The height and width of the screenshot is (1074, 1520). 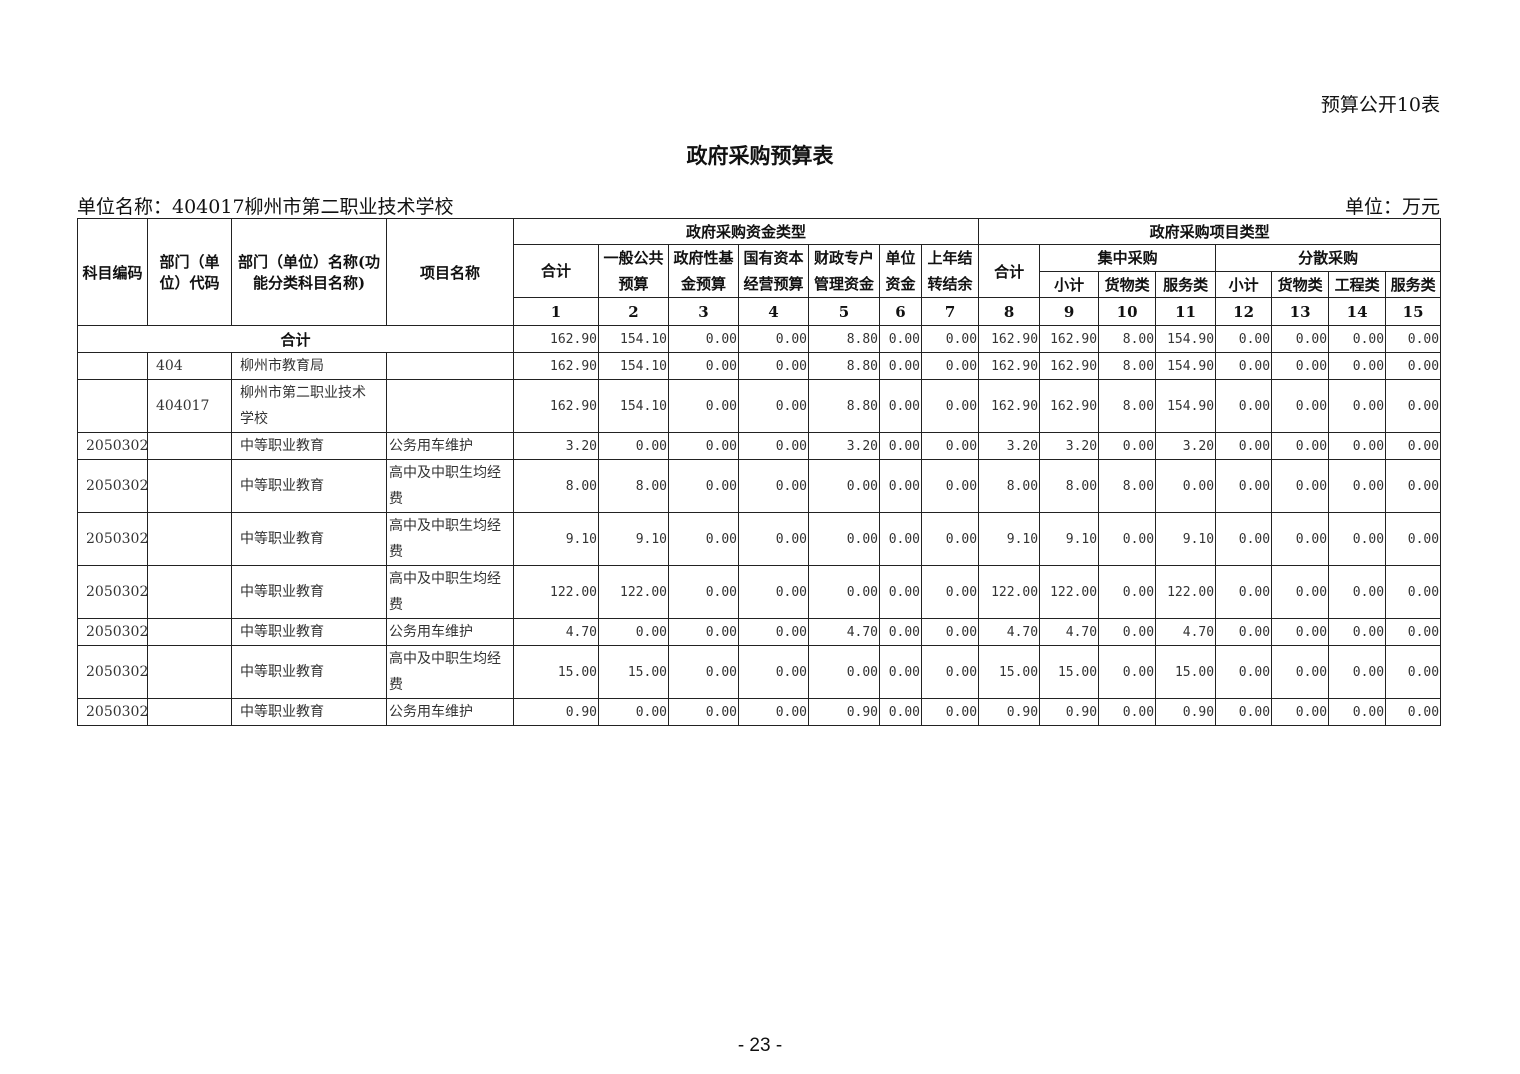 I want to click on header-project: 项目名称, so click(x=450, y=272).